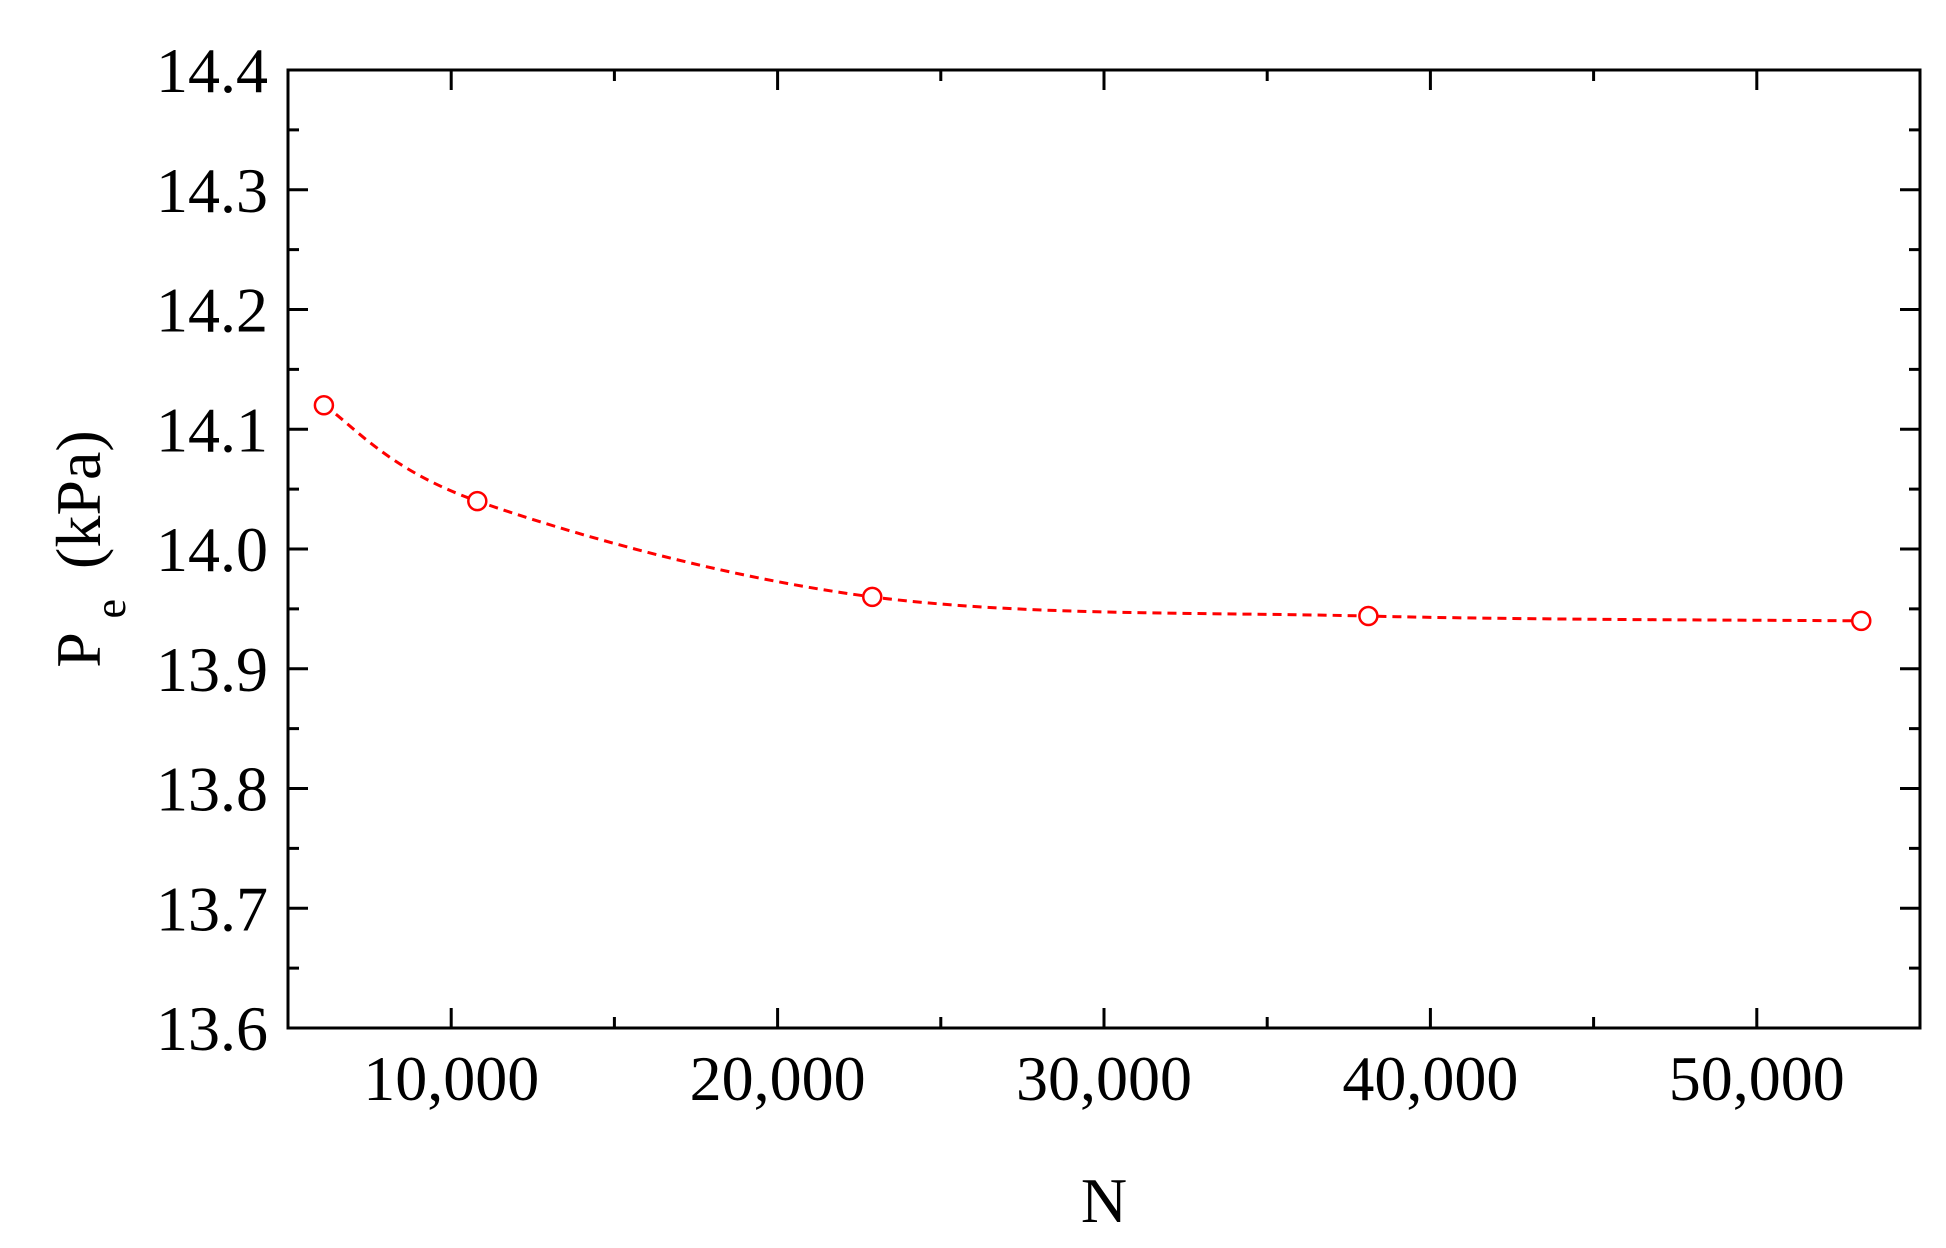  Describe the element at coordinates (212, 908) in the screenshot. I see `y-tick-label: 13.7` at that location.